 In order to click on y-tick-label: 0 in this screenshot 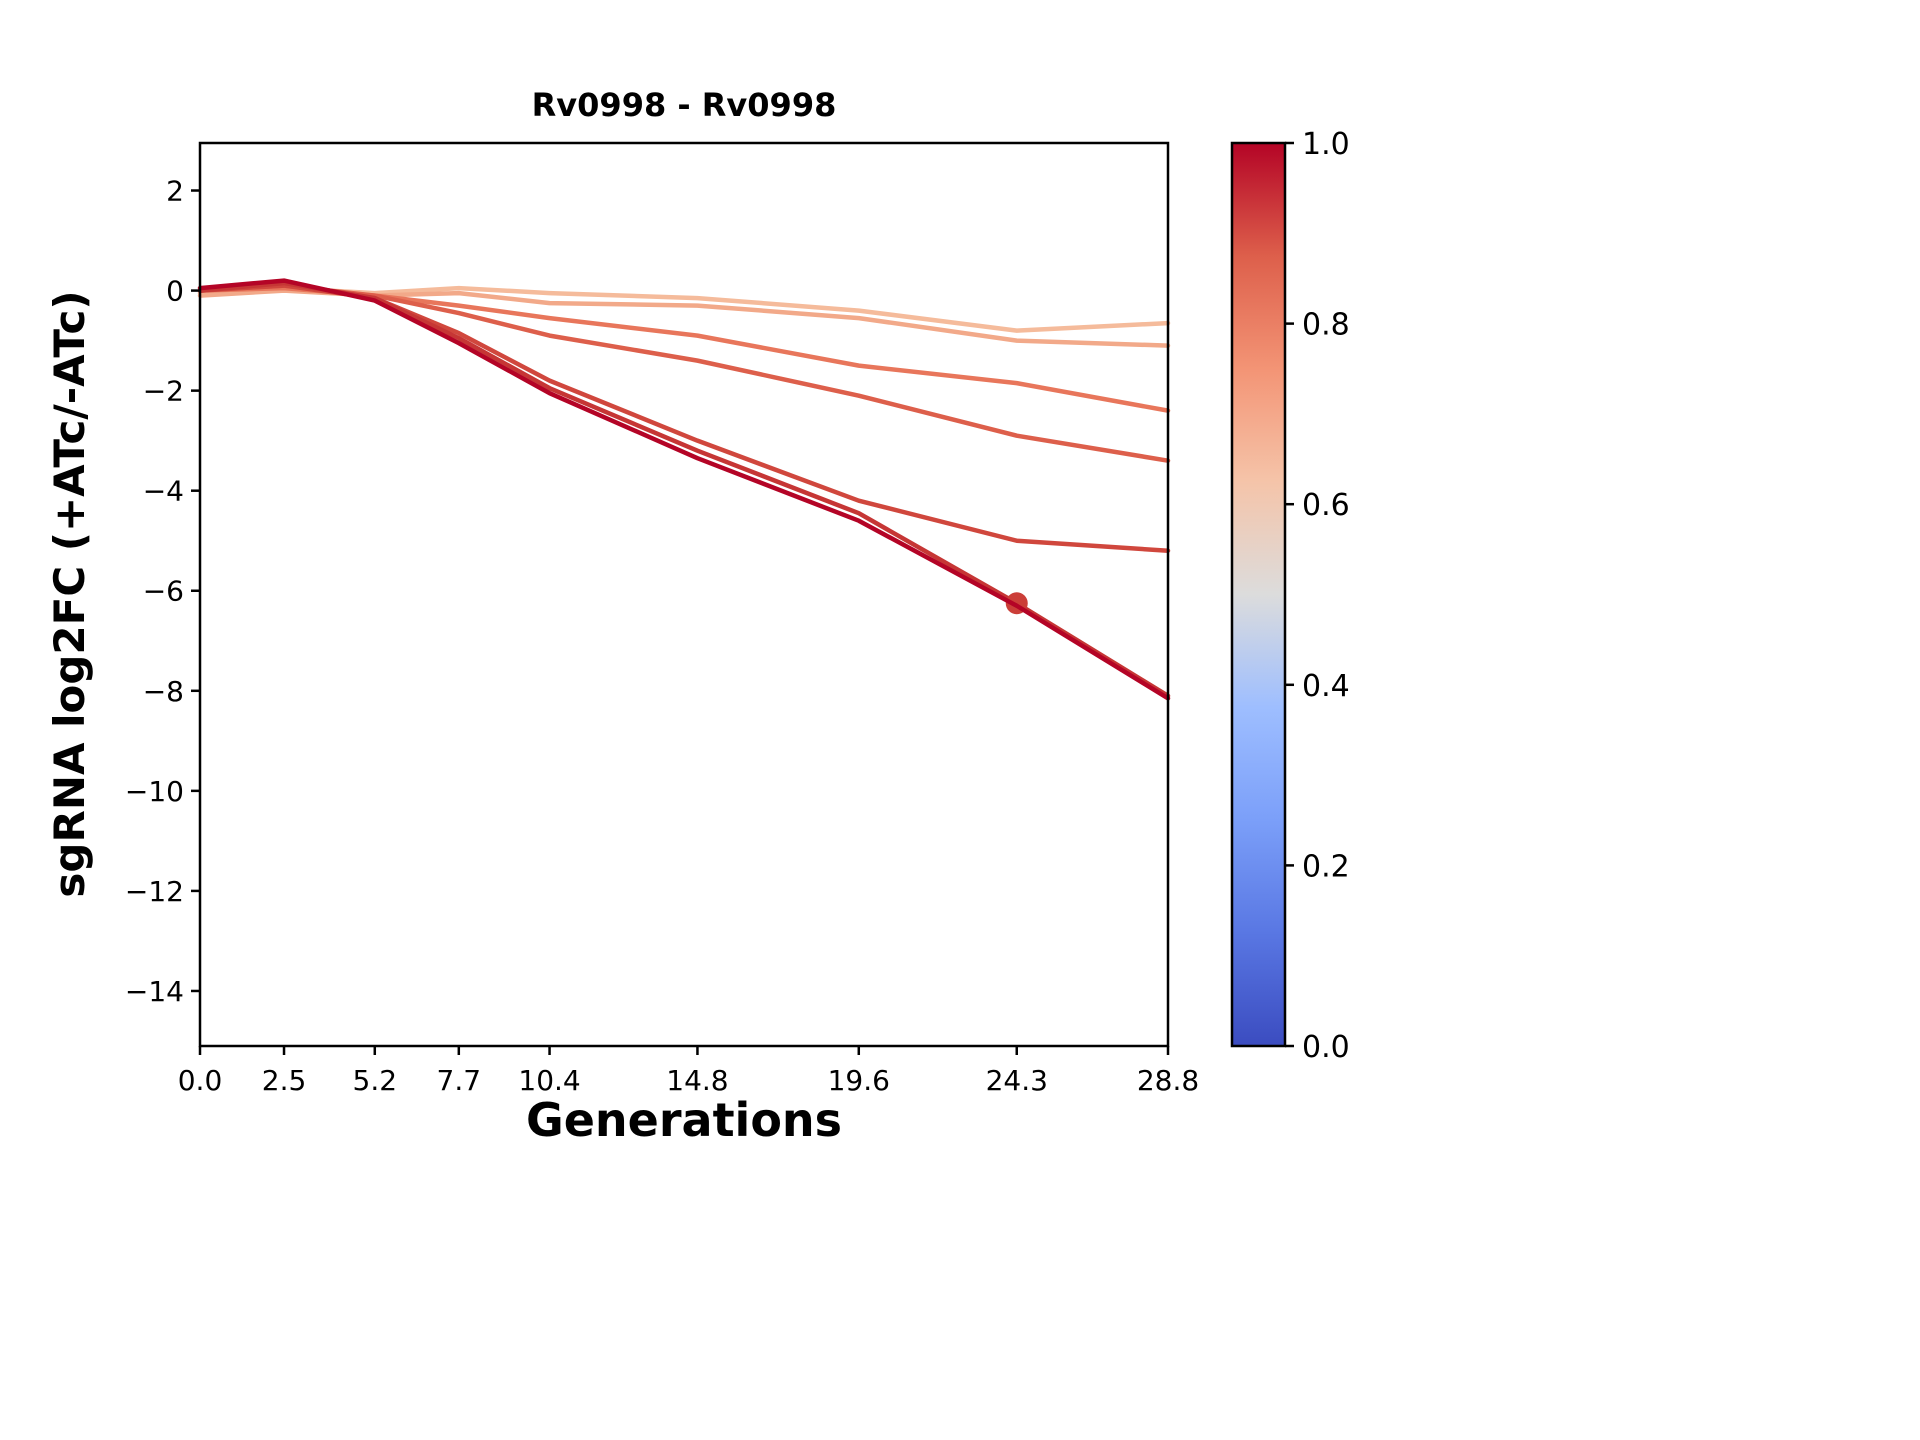, I will do `click(175, 291)`.